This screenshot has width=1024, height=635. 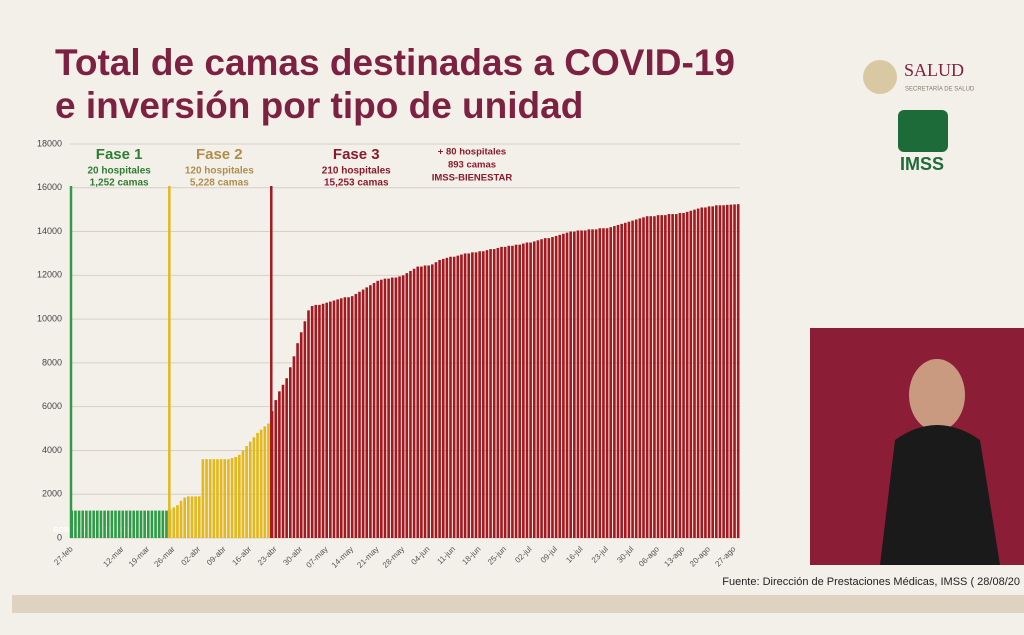 I want to click on phase-name: Fase 2, so click(x=219, y=154).